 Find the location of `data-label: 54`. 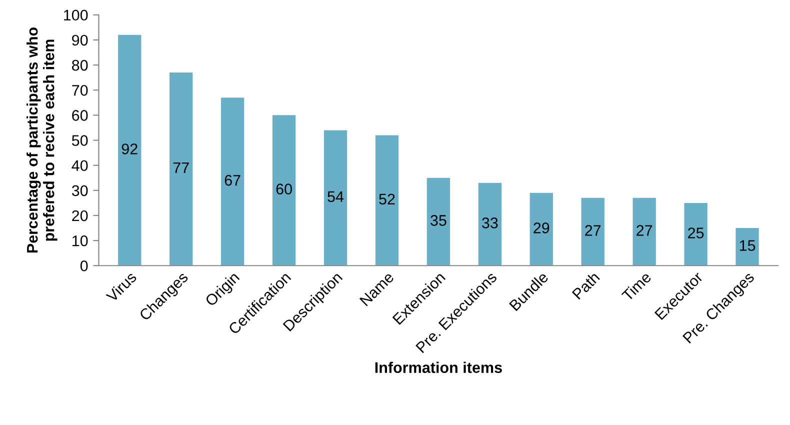

data-label: 54 is located at coordinates (336, 196).